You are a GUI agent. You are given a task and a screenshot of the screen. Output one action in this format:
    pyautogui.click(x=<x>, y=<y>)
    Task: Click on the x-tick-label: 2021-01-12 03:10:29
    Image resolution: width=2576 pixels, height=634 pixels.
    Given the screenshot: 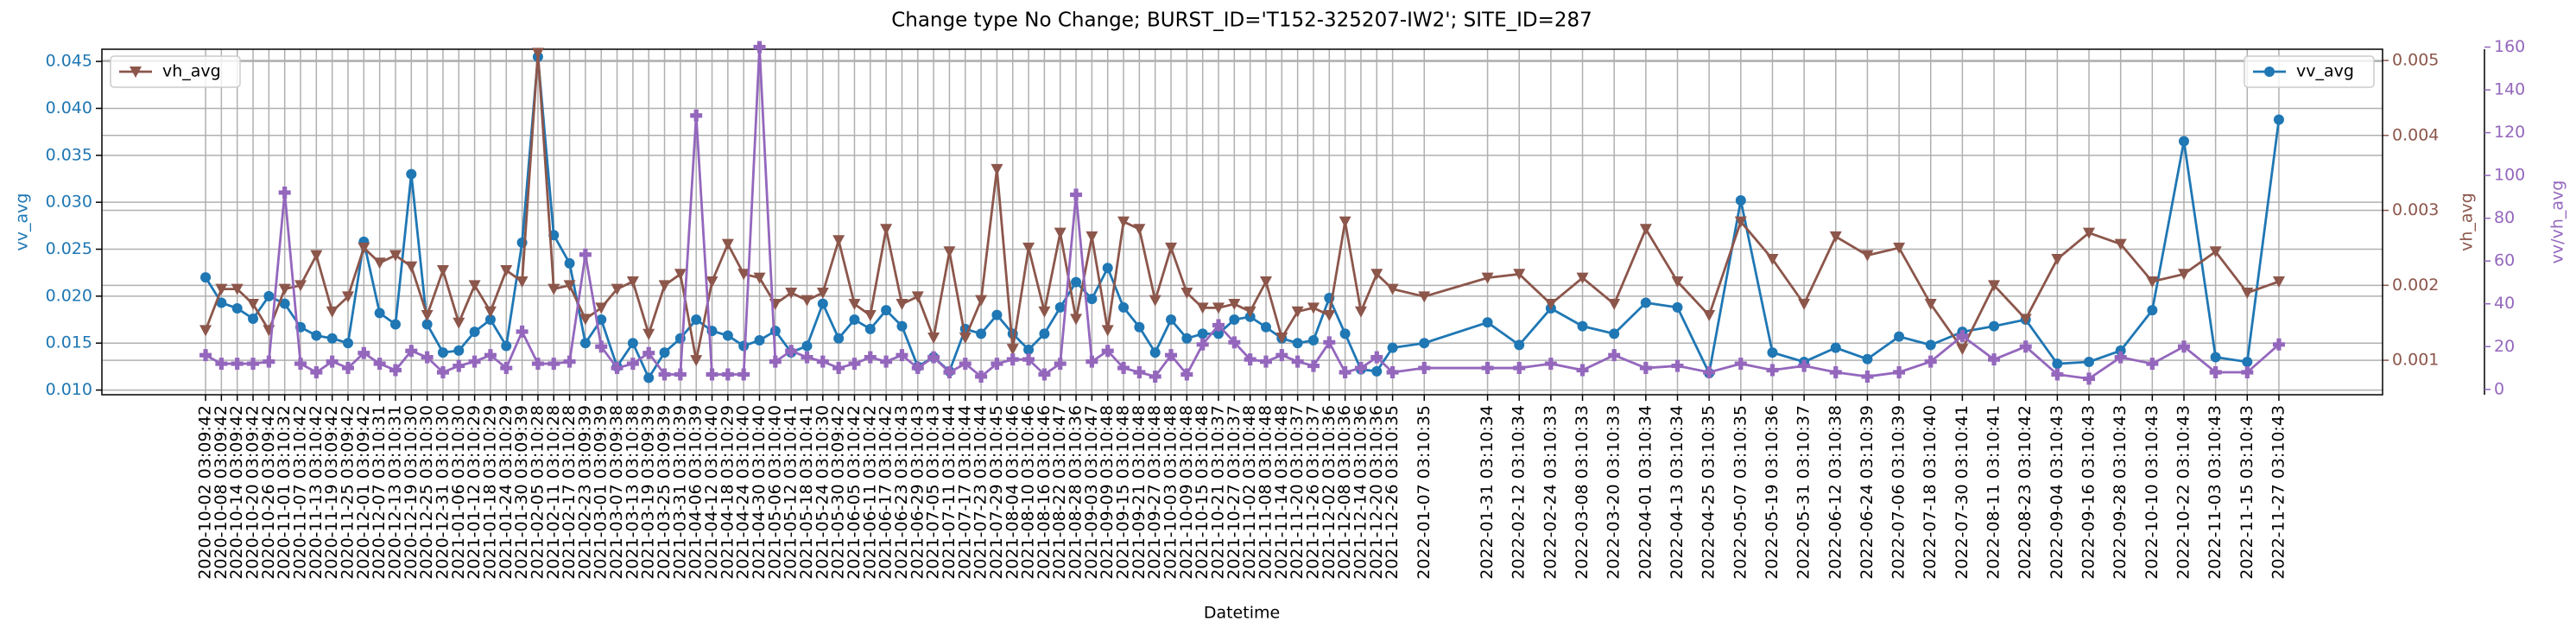 What is the action you would take?
    pyautogui.click(x=474, y=492)
    